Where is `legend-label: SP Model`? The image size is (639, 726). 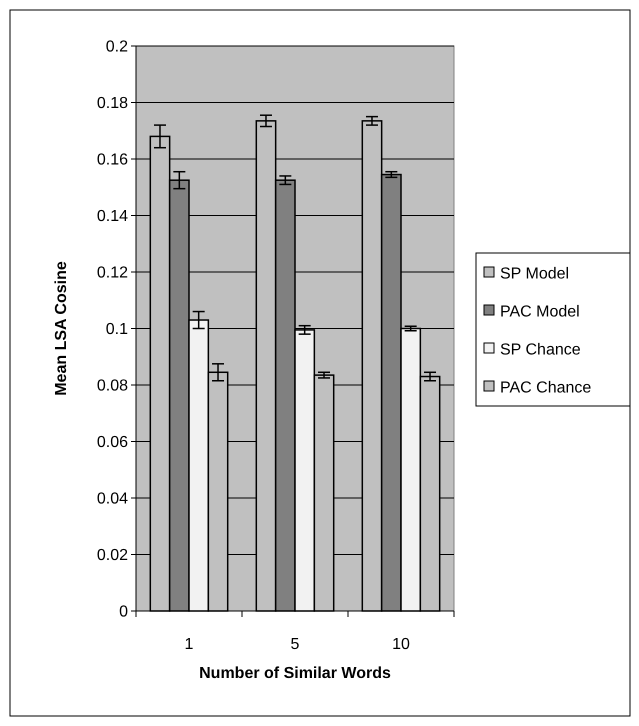 legend-label: SP Model is located at coordinates (535, 274).